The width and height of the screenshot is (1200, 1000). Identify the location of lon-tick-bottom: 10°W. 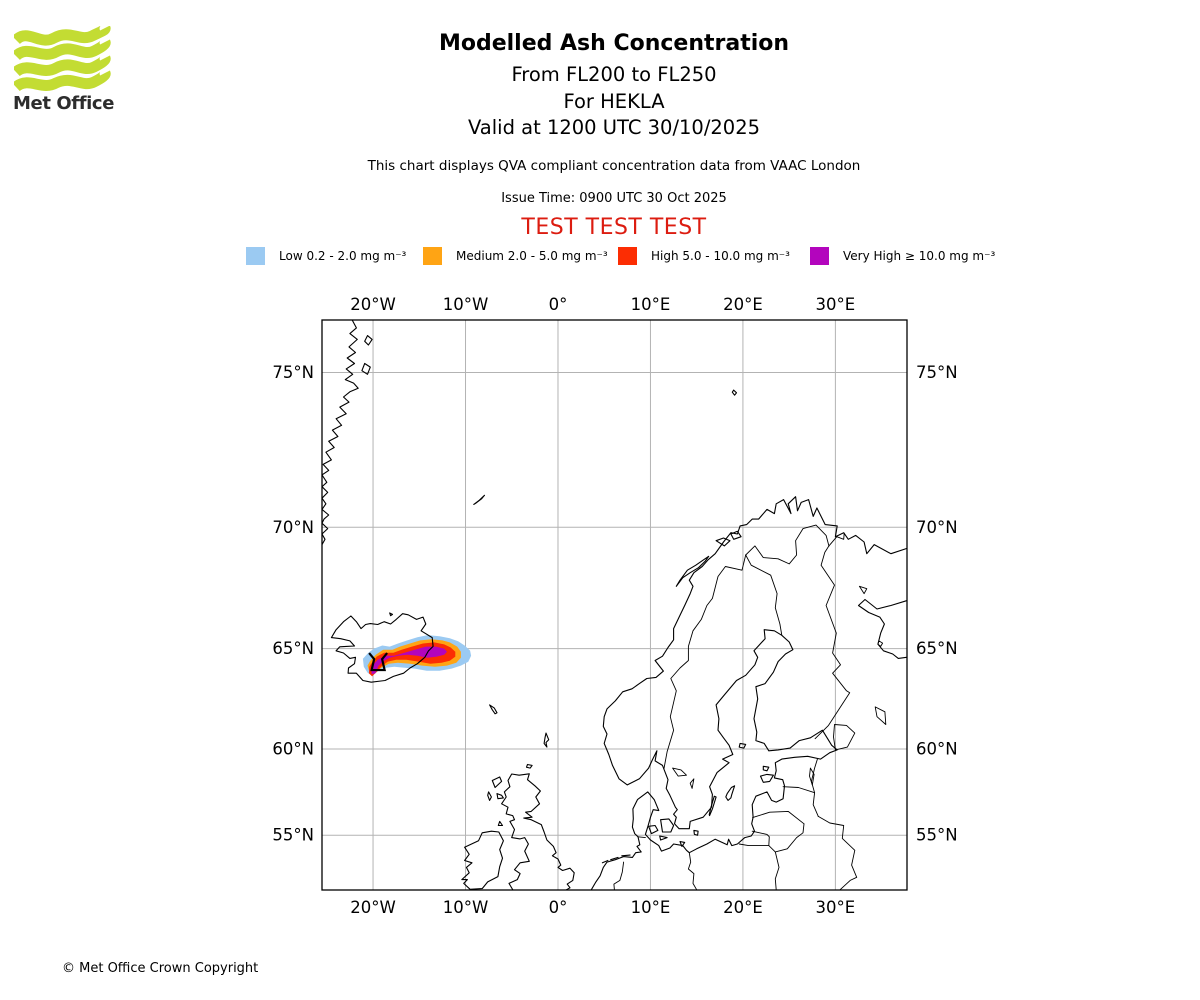
(466, 907).